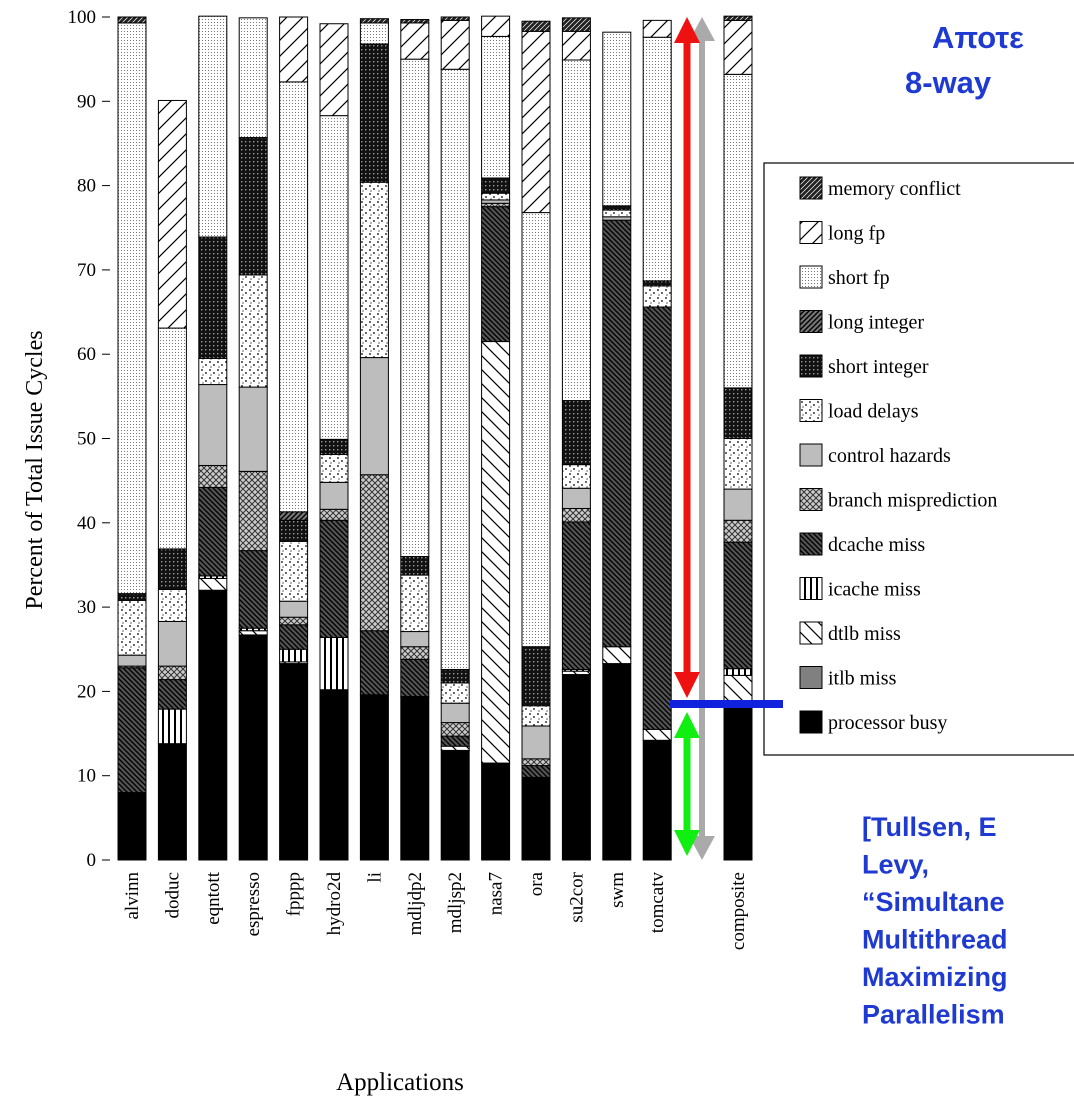 Image resolution: width=1074 pixels, height=1101 pixels. Describe the element at coordinates (536, 122) in the screenshot. I see `bar-segment-ora-long-fp` at that location.